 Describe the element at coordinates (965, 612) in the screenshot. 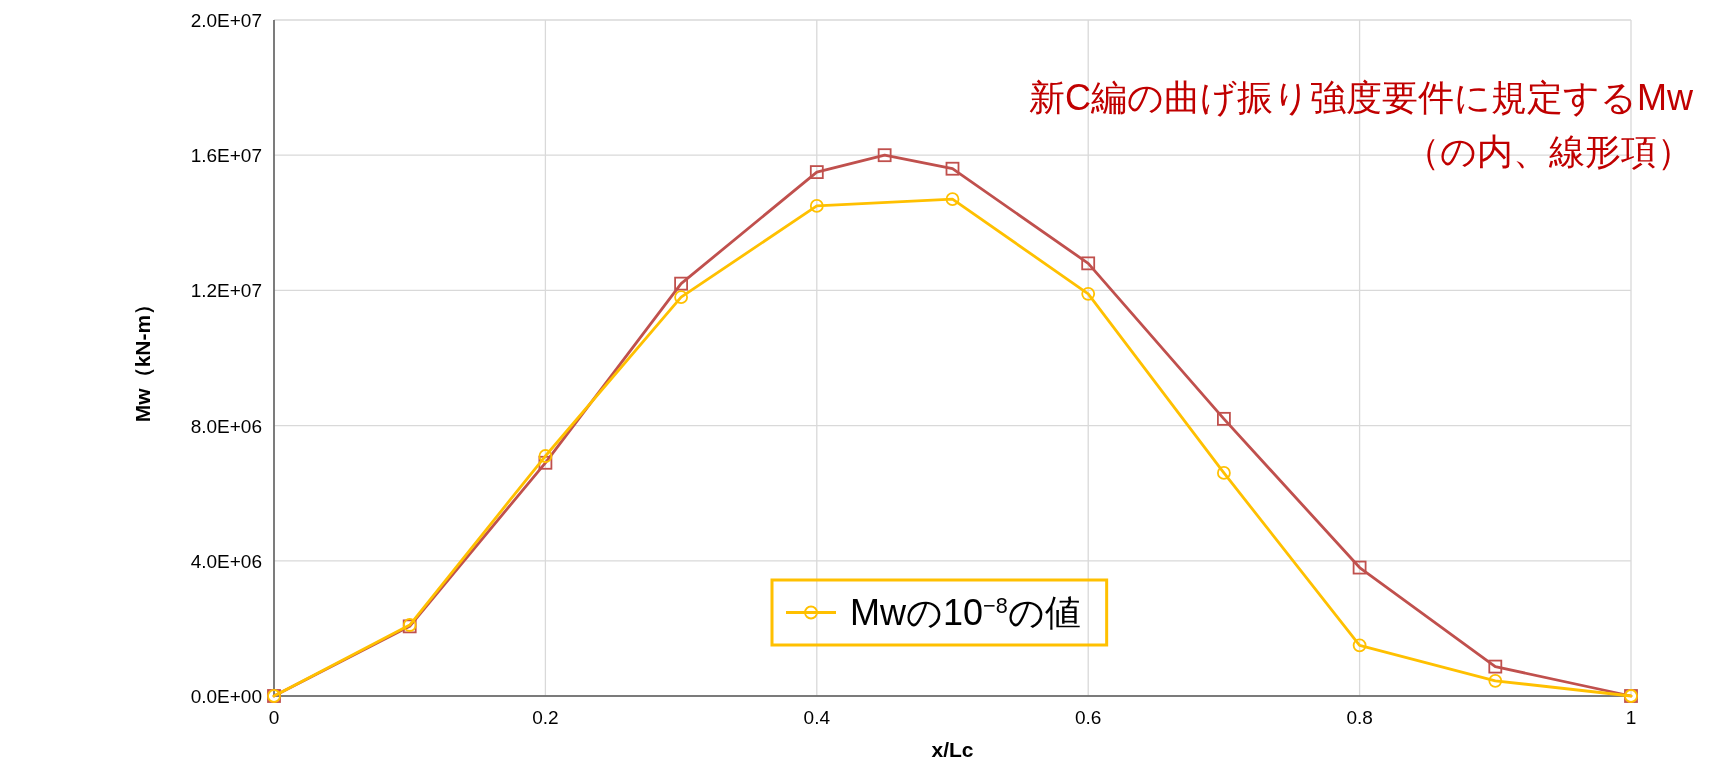

I see `legend-label: Mwの10$^{−8}$の値` at that location.